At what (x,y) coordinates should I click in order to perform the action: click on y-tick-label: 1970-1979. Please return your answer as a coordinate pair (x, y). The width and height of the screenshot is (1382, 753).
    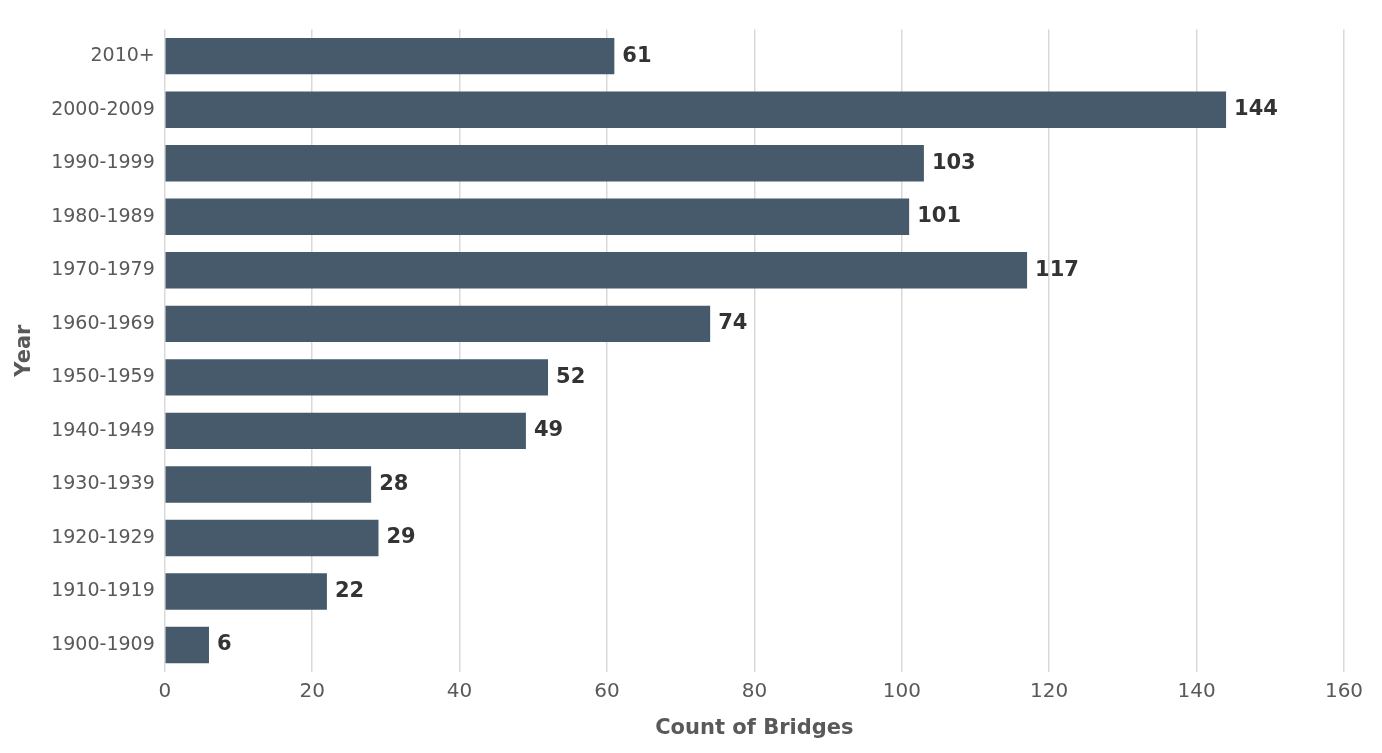
    Looking at the image, I should click on (103, 268).